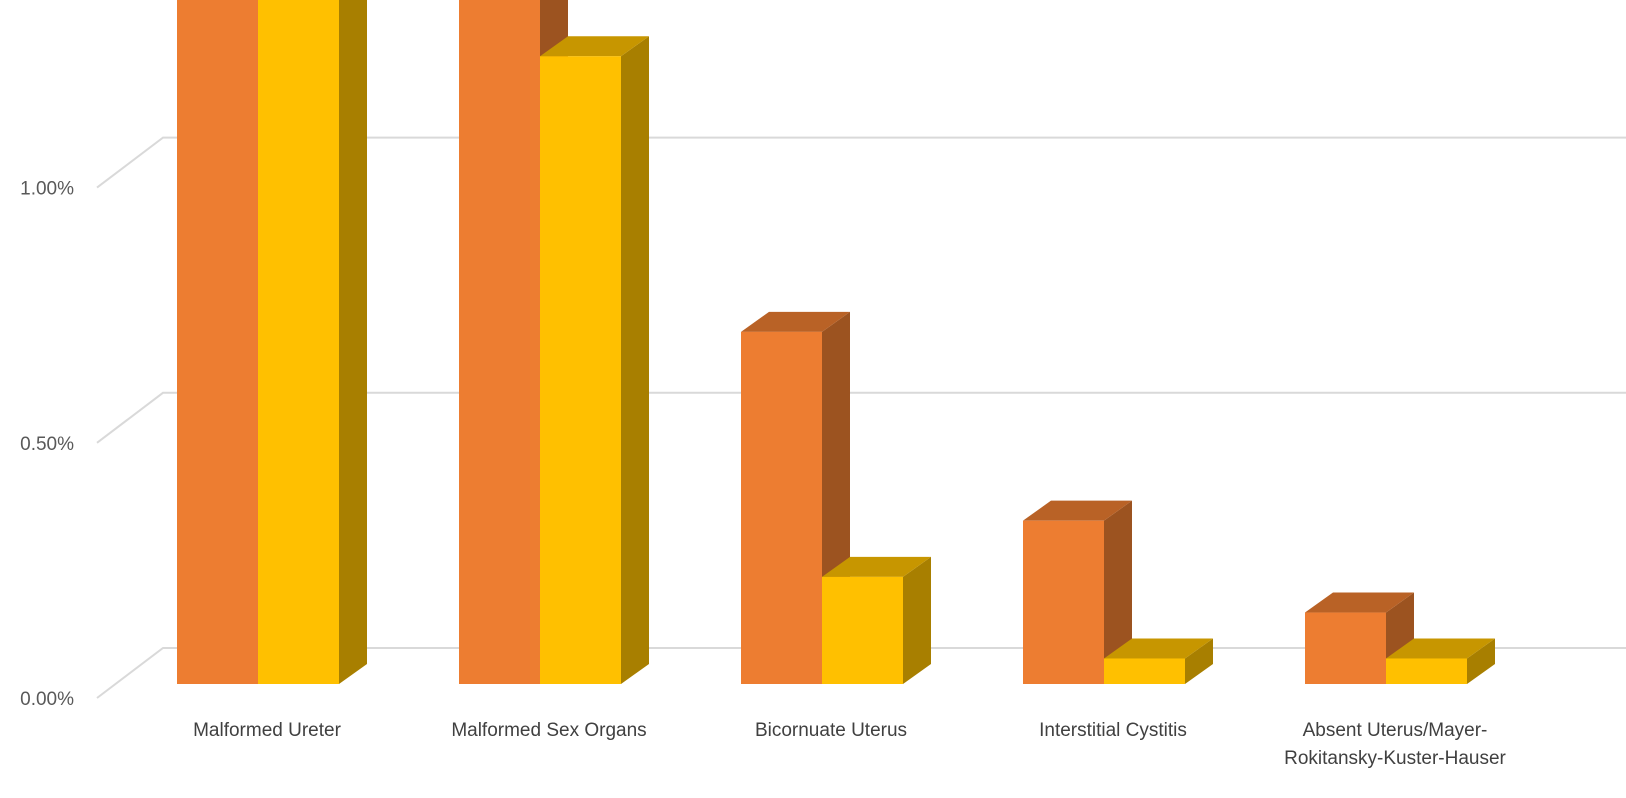 The width and height of the screenshot is (1626, 798). I want to click on y-tick-label: 0.50%, so click(47, 444).